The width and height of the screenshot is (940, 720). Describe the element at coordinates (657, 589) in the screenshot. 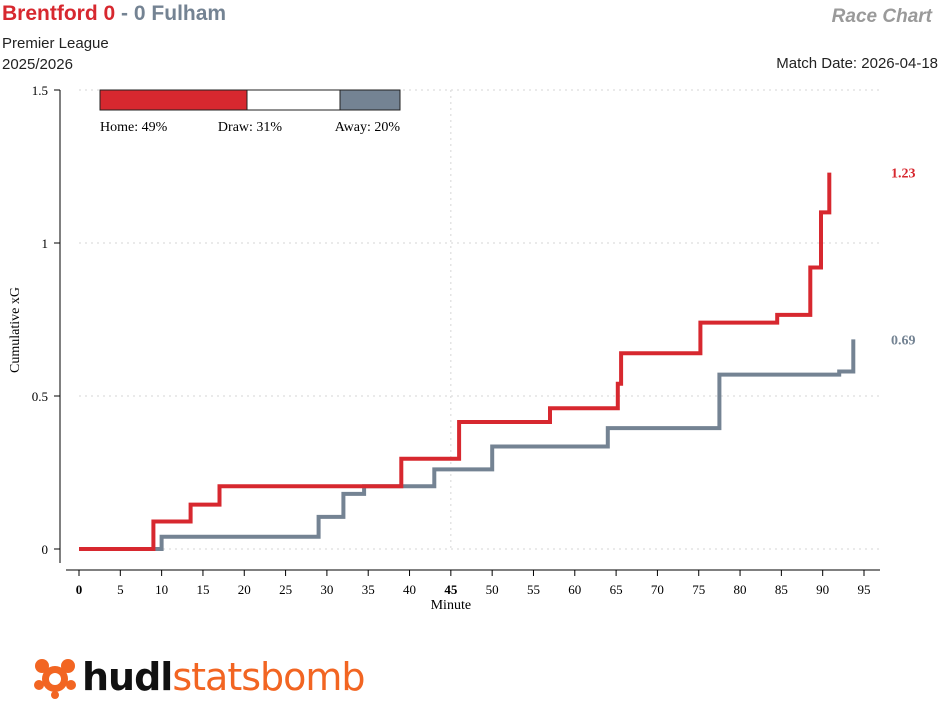

I see `x-tick-label: 70` at that location.